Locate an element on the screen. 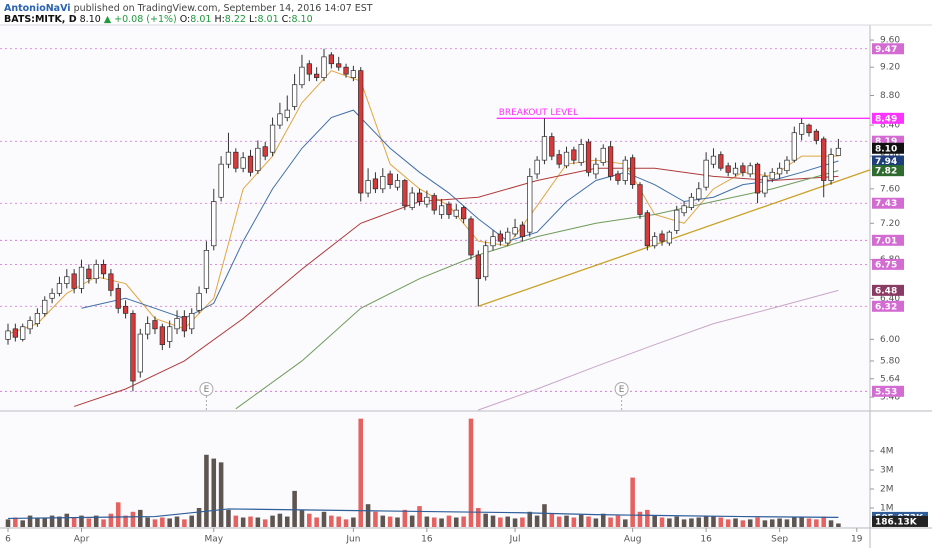 The height and width of the screenshot is (550, 932). y-tick-label: 7.60 is located at coordinates (890, 189).